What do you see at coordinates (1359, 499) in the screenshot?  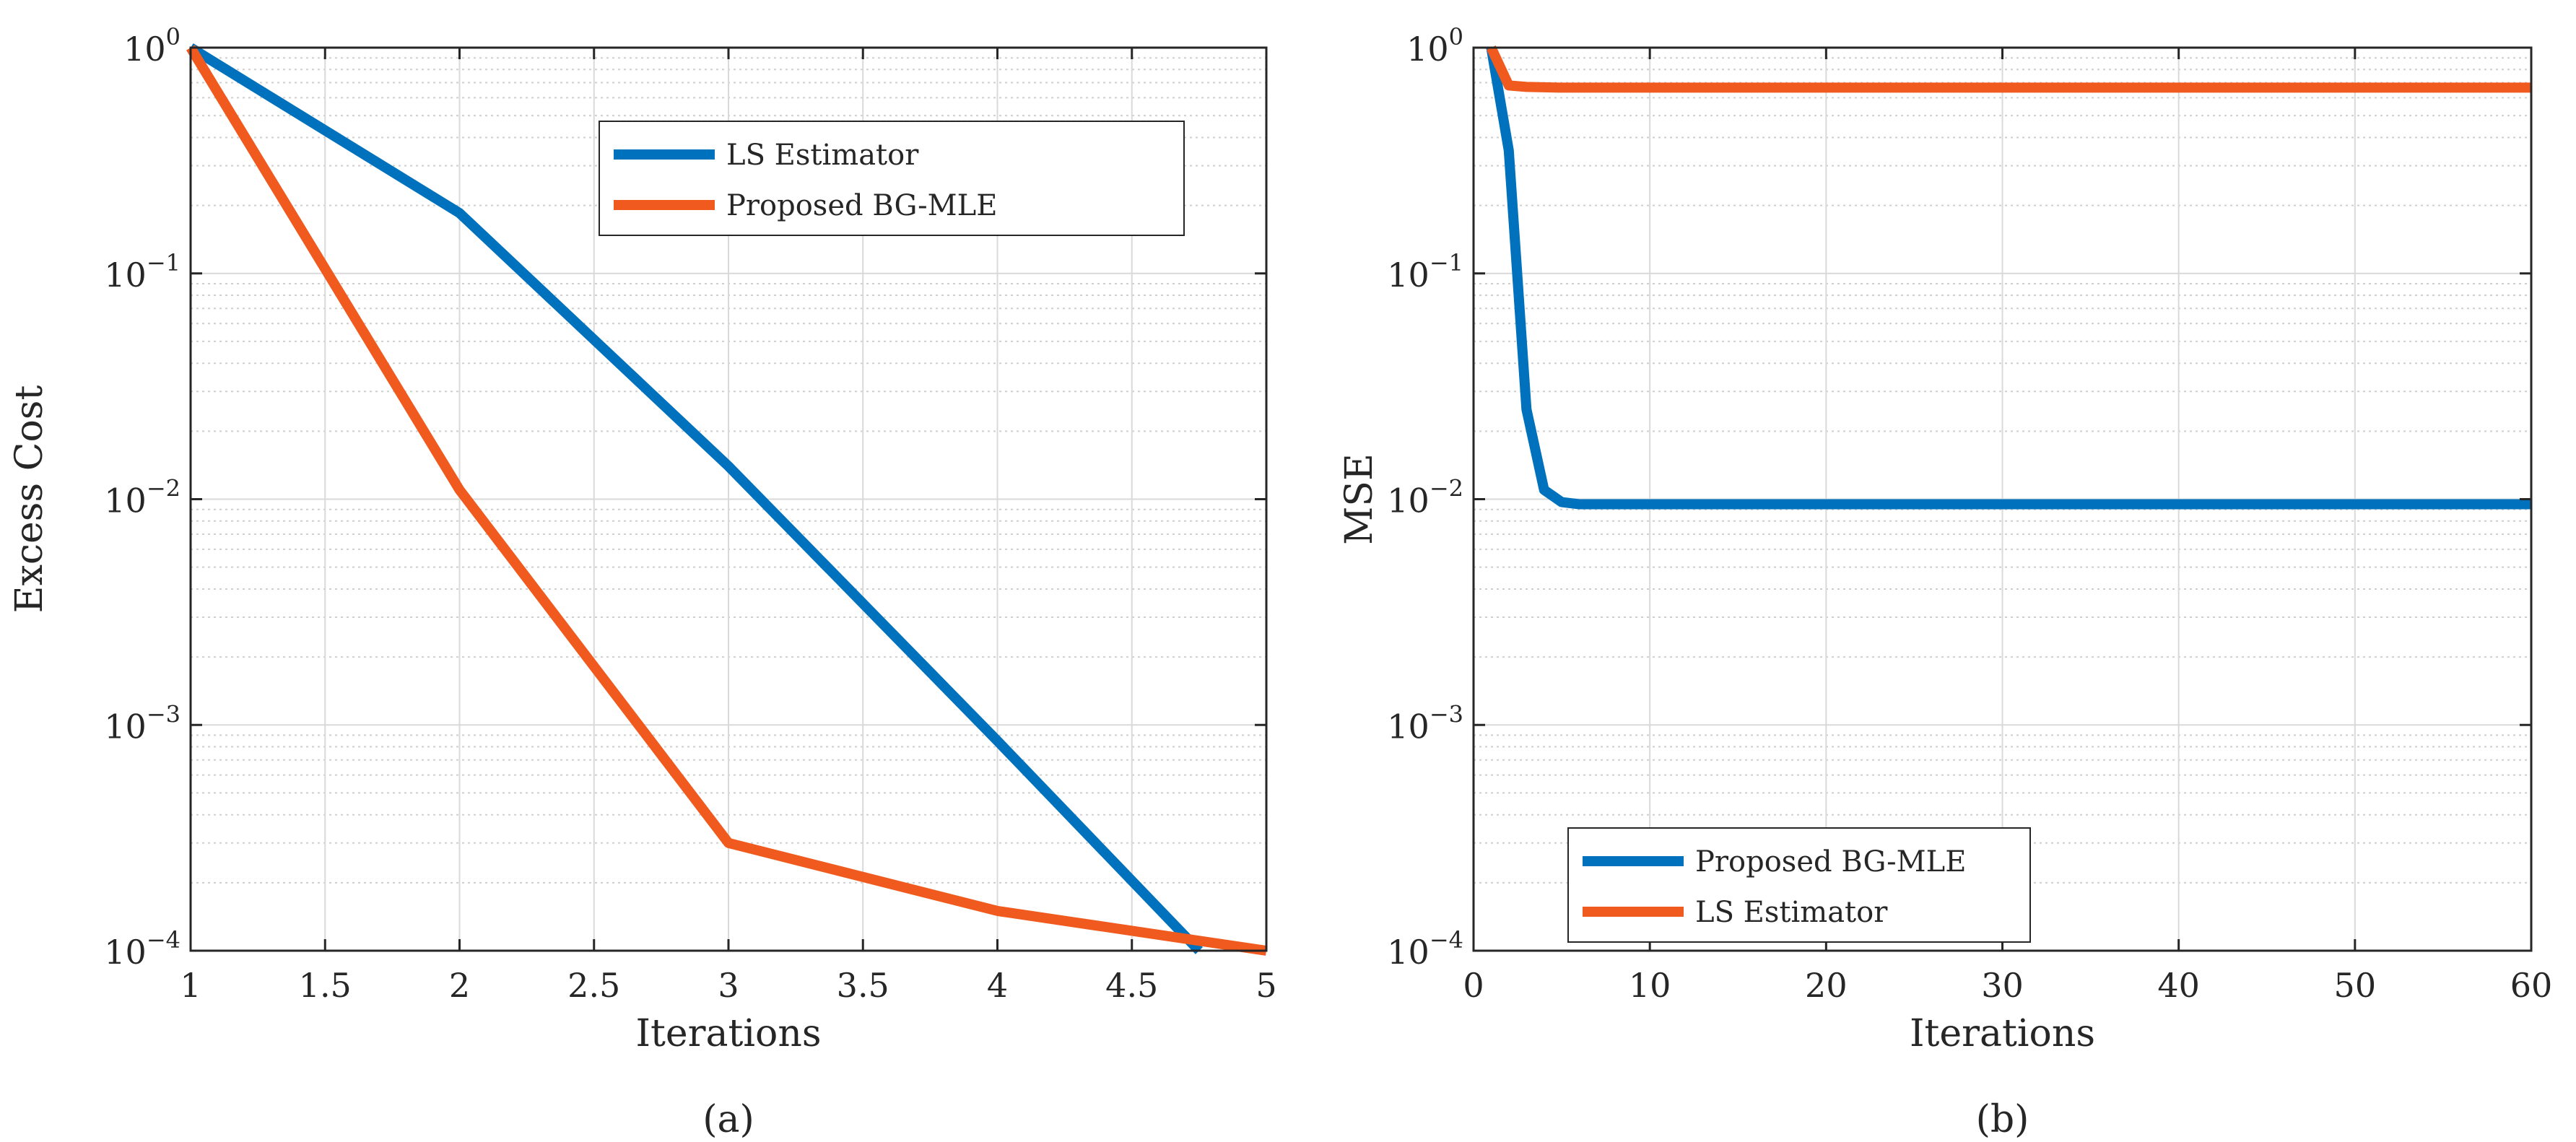 I see `y-axis-label: MSE` at bounding box center [1359, 499].